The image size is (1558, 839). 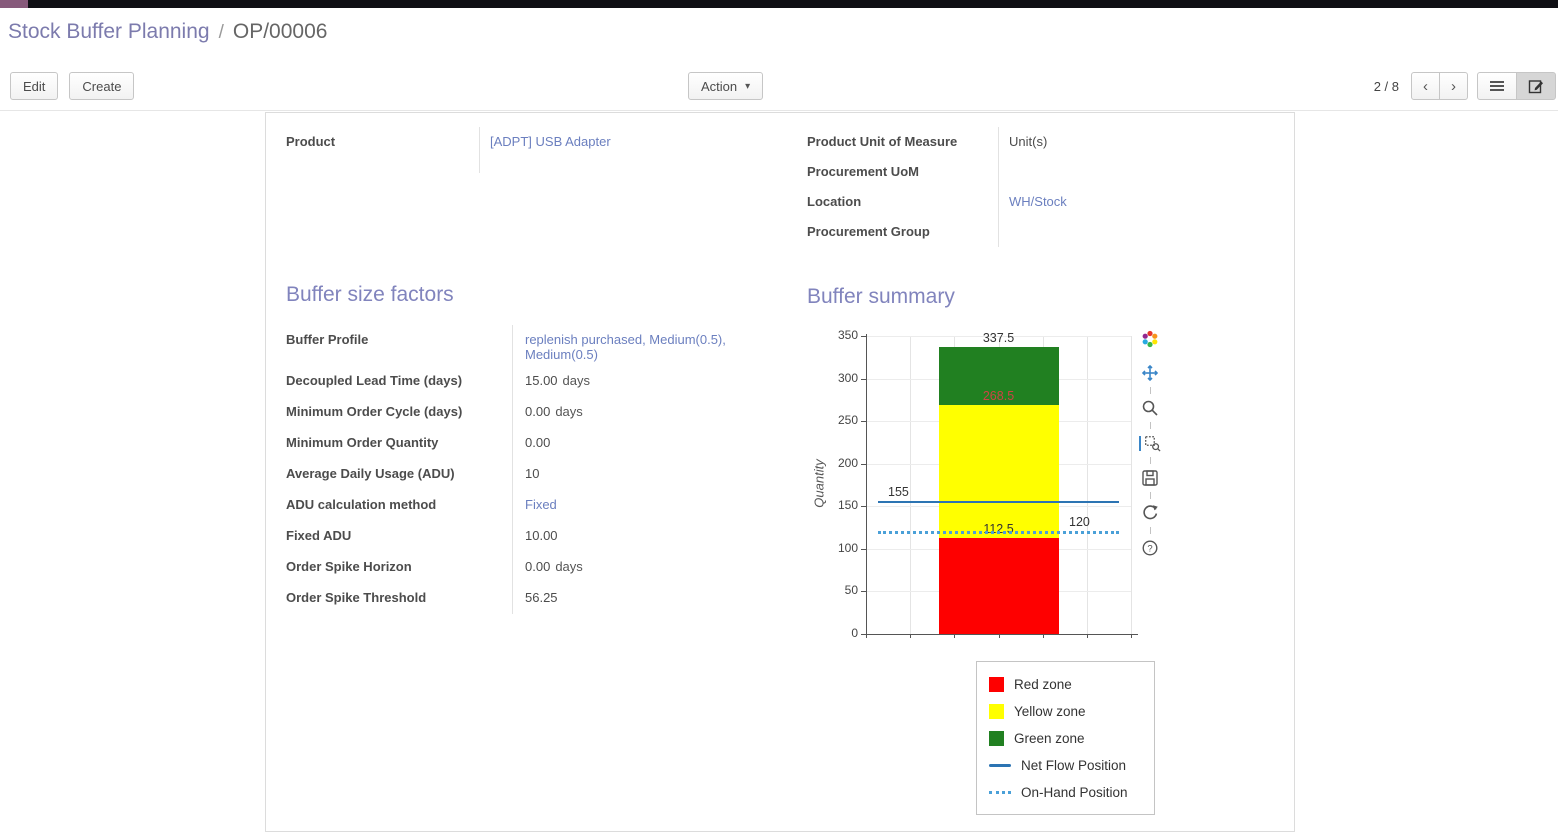 What do you see at coordinates (642, 567) in the screenshot?
I see `field-value: 0.00 days` at bounding box center [642, 567].